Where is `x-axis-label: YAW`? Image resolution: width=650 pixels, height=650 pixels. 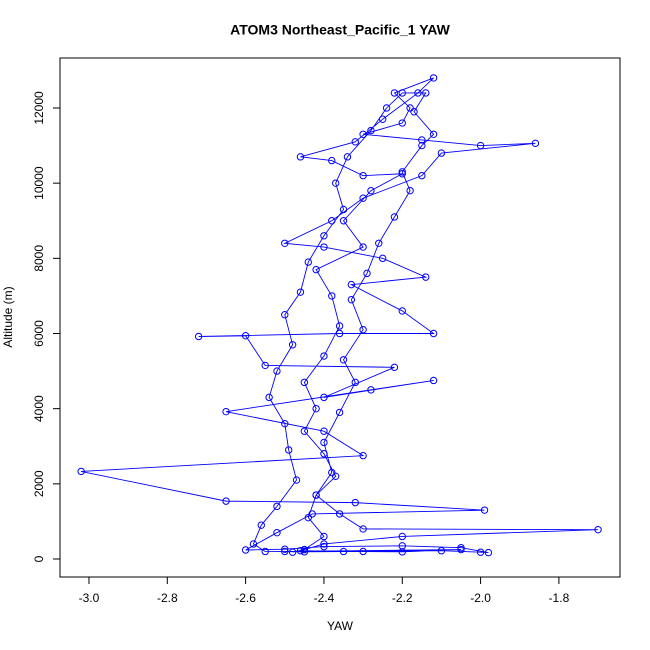
x-axis-label: YAW is located at coordinates (340, 626).